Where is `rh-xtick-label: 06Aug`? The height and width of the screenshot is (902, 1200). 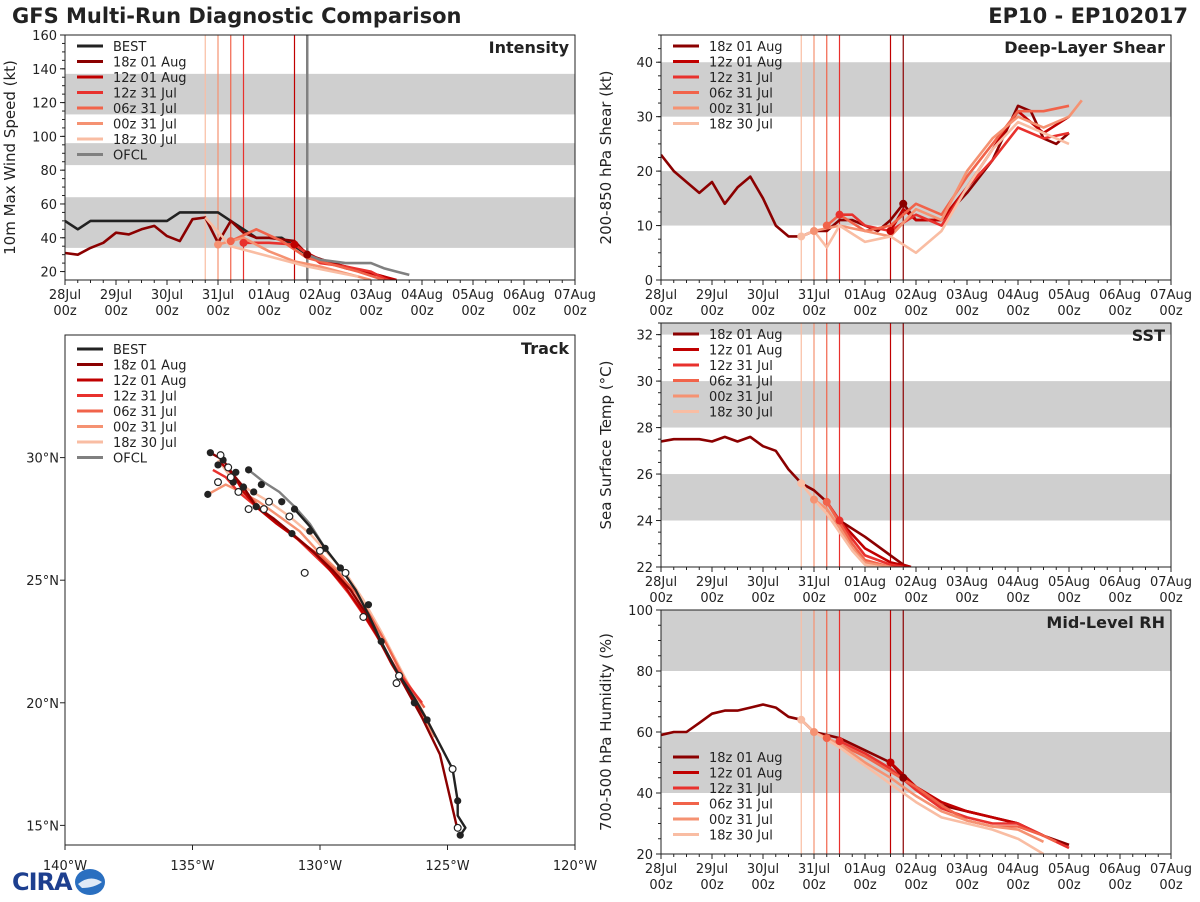
rh-xtick-label: 06Aug is located at coordinates (1120, 869).